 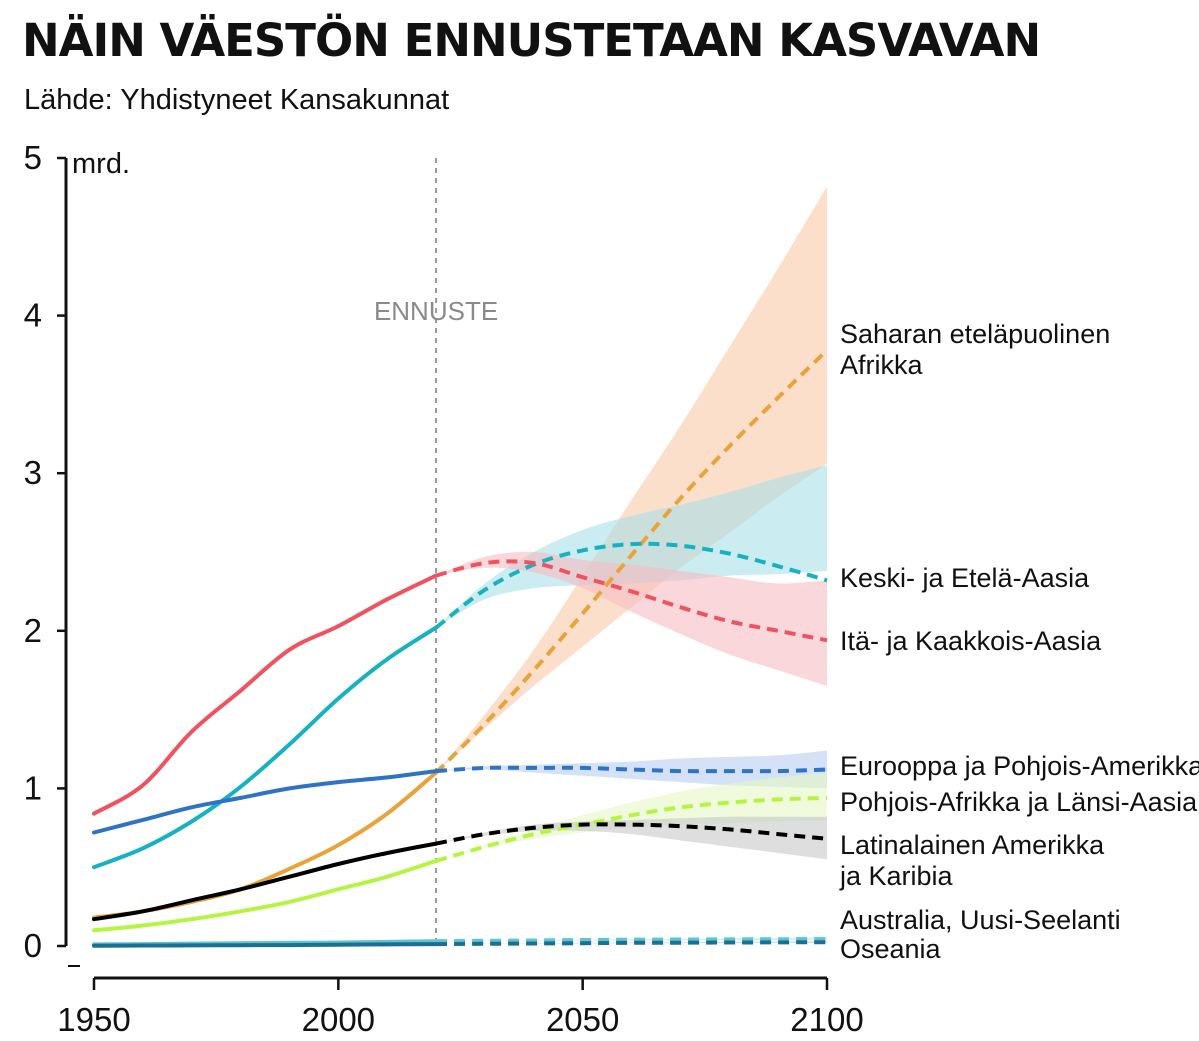 What do you see at coordinates (33, 630) in the screenshot?
I see `y-tick-label: 2` at bounding box center [33, 630].